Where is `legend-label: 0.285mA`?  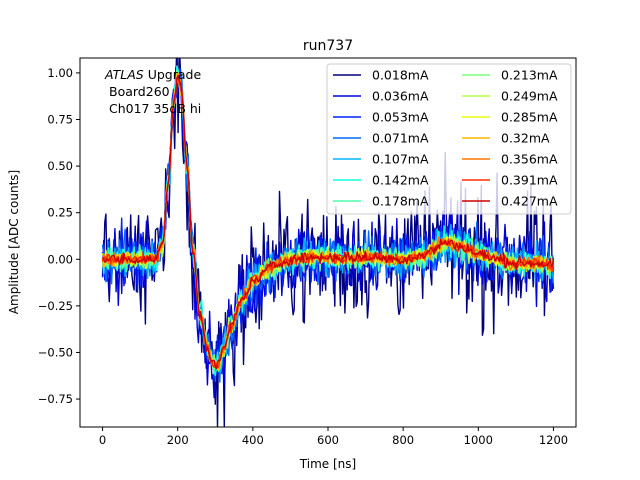
legend-label: 0.285mA is located at coordinates (529, 117).